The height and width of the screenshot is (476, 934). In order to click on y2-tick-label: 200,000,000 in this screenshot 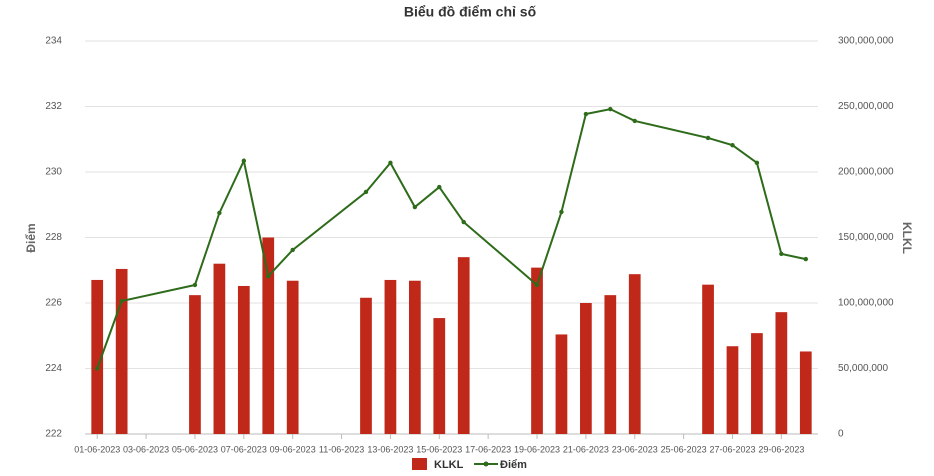, I will do `click(866, 172)`.